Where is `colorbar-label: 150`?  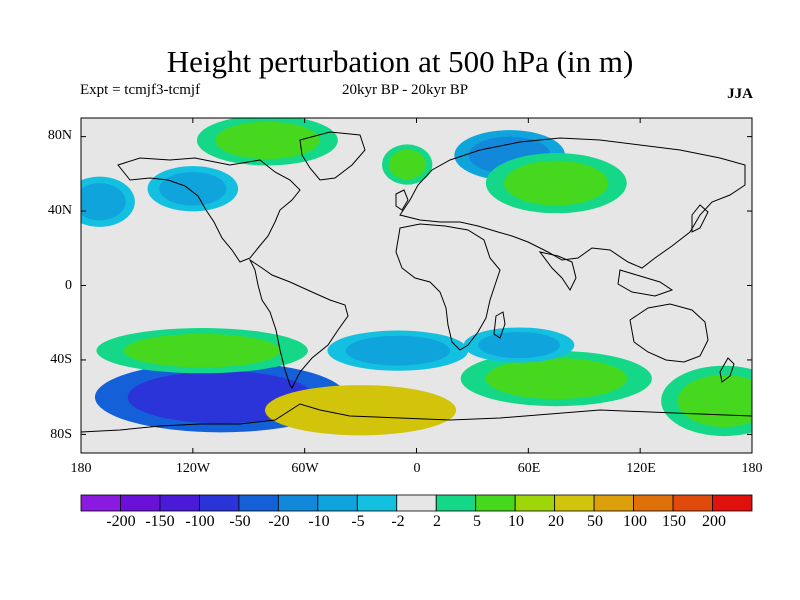
colorbar-label: 150 is located at coordinates (674, 521).